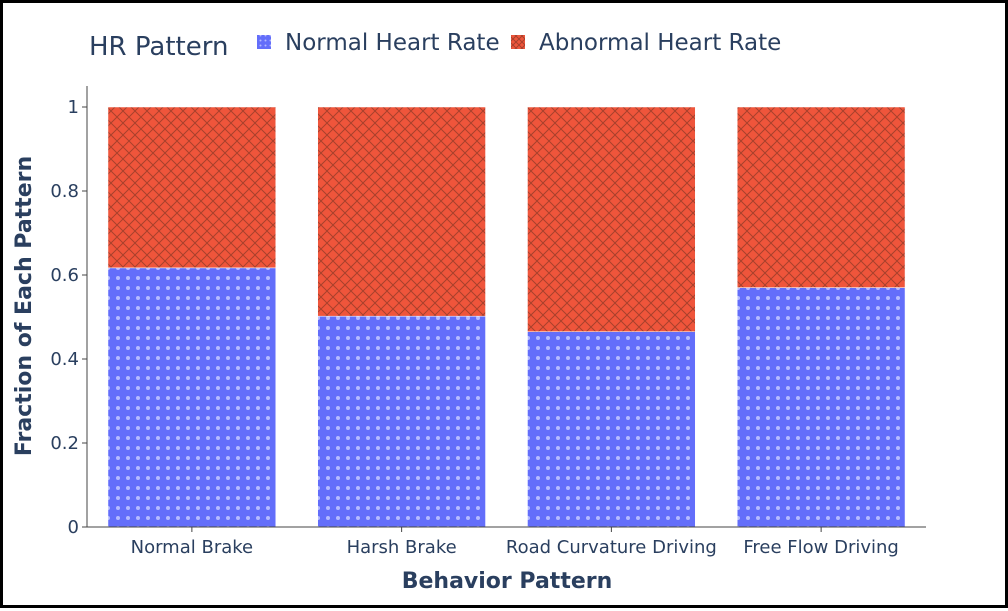 Image resolution: width=1008 pixels, height=611 pixels. Describe the element at coordinates (402, 547) in the screenshot. I see `x-tick-label-harsh-brake: Harsh Brake` at that location.